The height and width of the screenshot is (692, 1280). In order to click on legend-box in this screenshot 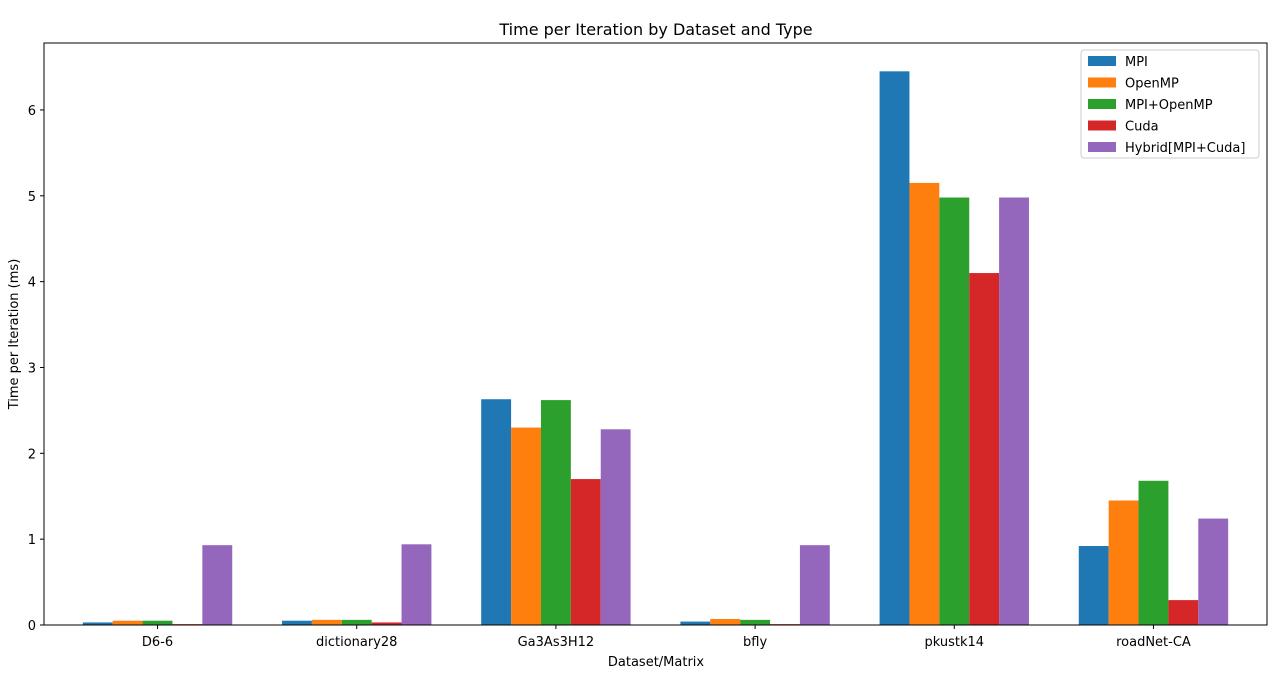, I will do `click(1170, 104)`.